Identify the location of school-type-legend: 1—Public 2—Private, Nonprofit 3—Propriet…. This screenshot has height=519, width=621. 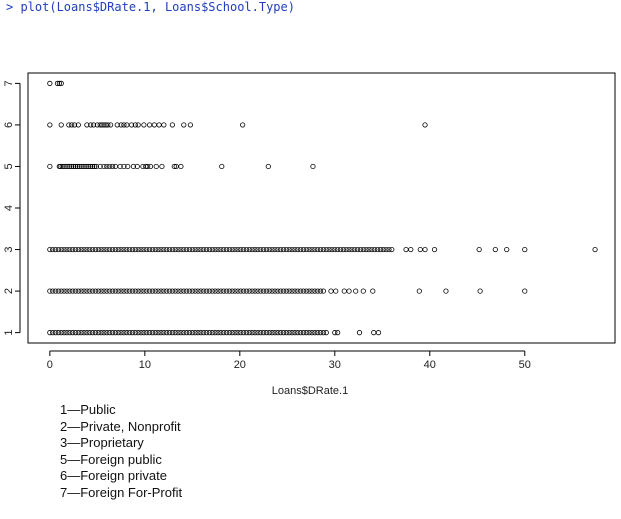
(121, 452).